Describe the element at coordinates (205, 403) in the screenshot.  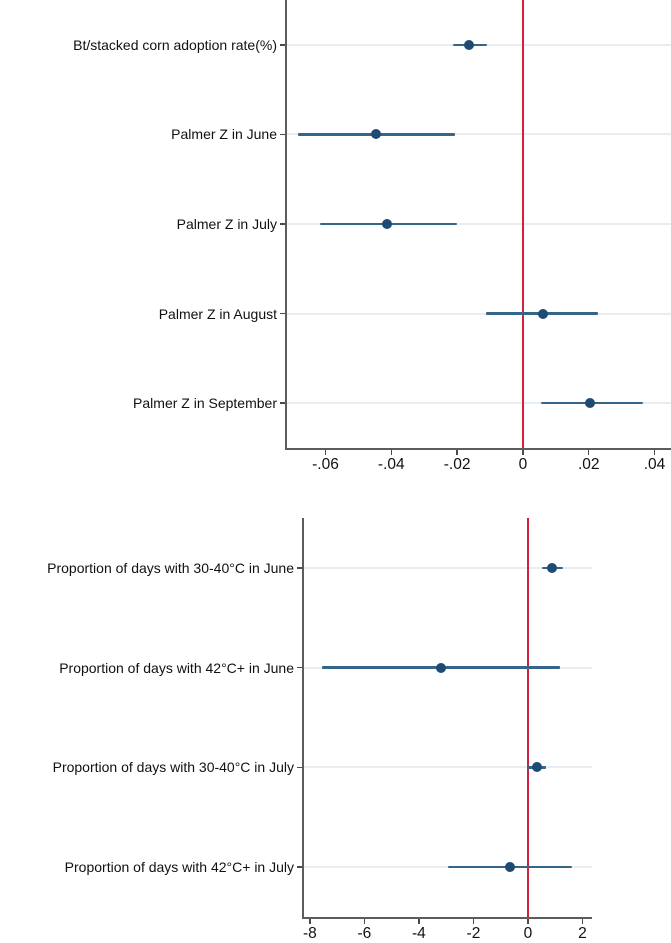
I see `category-label: Palmer Z in September` at that location.